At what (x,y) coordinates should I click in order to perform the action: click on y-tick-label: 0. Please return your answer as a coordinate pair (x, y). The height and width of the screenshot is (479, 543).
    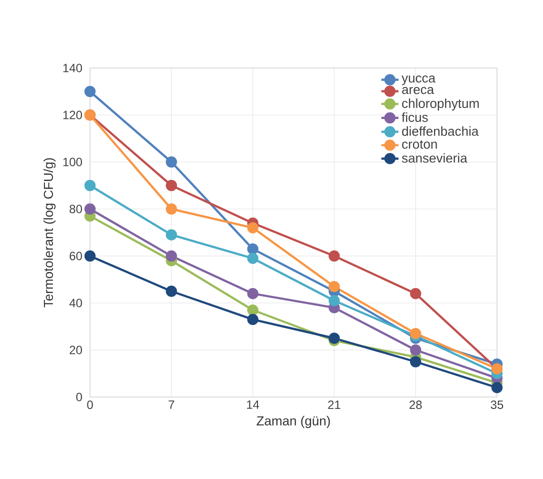
    Looking at the image, I should click on (79, 397).